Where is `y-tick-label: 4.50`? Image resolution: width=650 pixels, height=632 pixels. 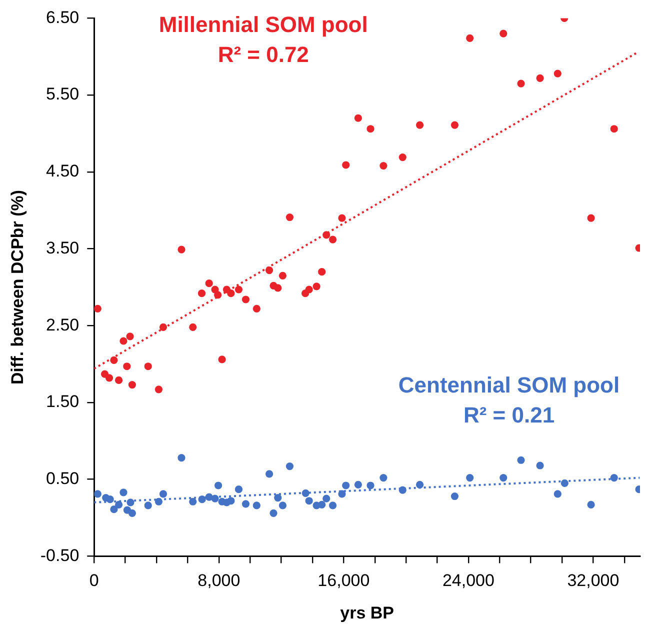
y-tick-label: 4.50 is located at coordinates (63, 171).